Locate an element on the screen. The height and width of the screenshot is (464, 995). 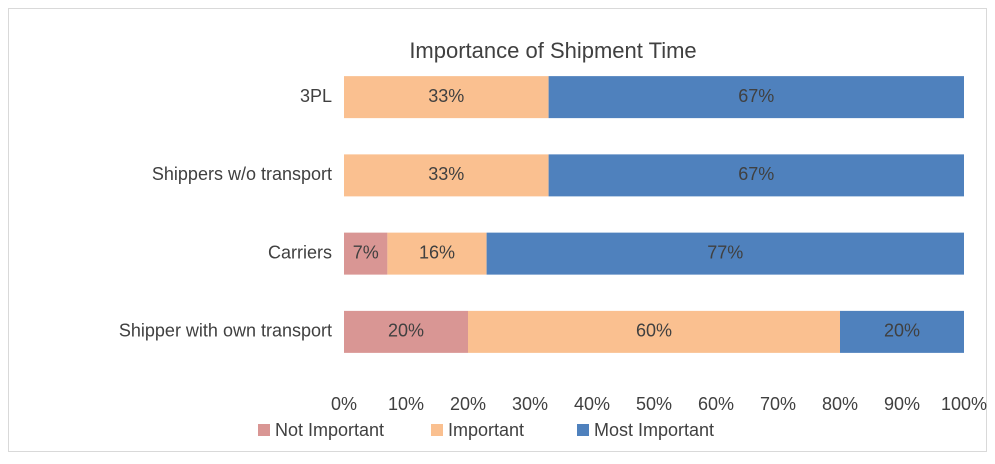
x-tick-label: 20% is located at coordinates (468, 404).